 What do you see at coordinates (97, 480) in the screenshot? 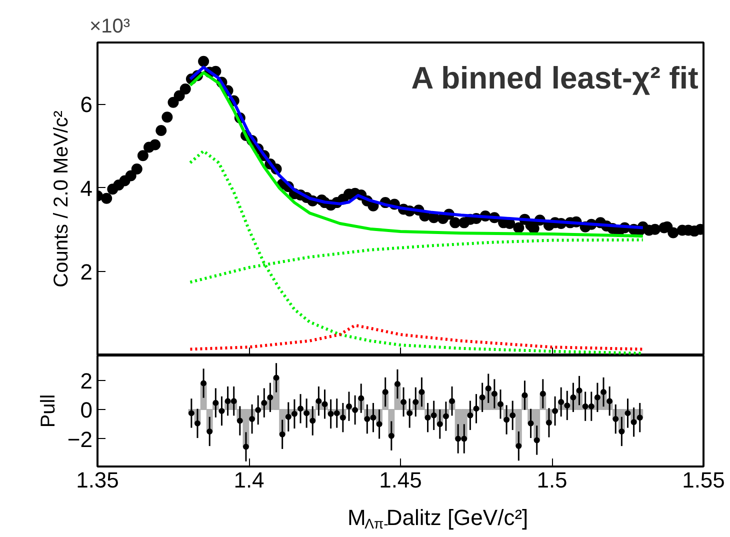
I see `x-tick-label: 1.35` at bounding box center [97, 480].